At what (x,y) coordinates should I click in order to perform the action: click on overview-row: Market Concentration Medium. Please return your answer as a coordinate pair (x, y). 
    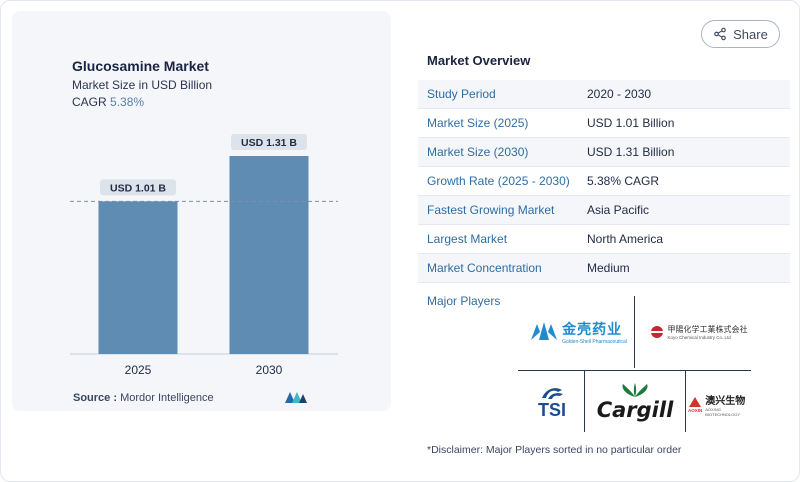
    Looking at the image, I should click on (604, 268).